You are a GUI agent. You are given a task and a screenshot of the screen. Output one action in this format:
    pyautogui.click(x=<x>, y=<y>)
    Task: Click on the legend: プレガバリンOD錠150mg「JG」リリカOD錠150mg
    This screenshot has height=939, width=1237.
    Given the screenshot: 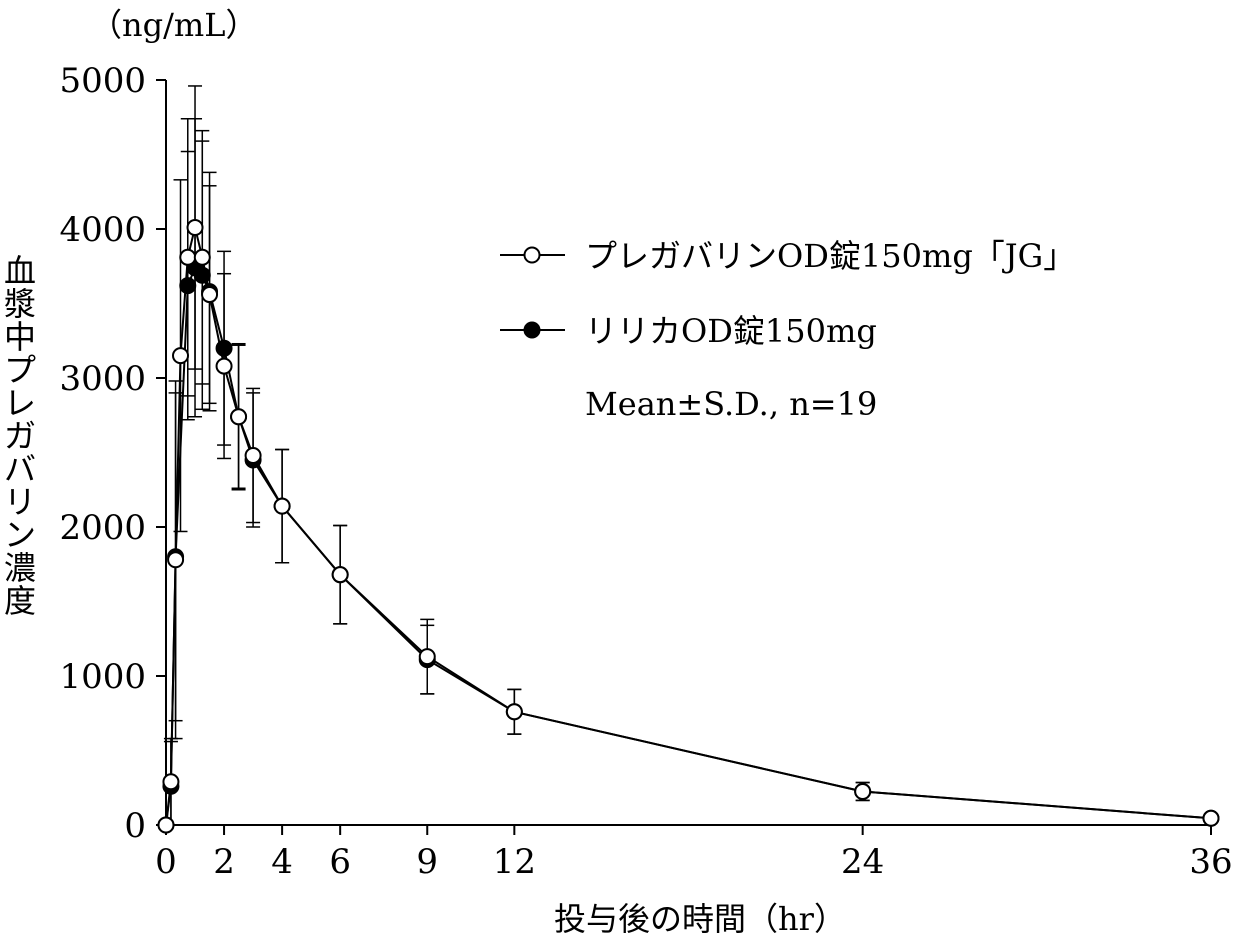 What is the action you would take?
    pyautogui.click(x=787, y=293)
    